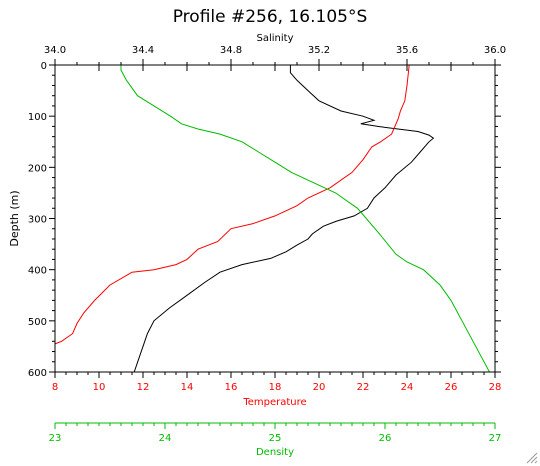  Describe the element at coordinates (187, 387) in the screenshot. I see `temperature-tick-label: 14` at that location.